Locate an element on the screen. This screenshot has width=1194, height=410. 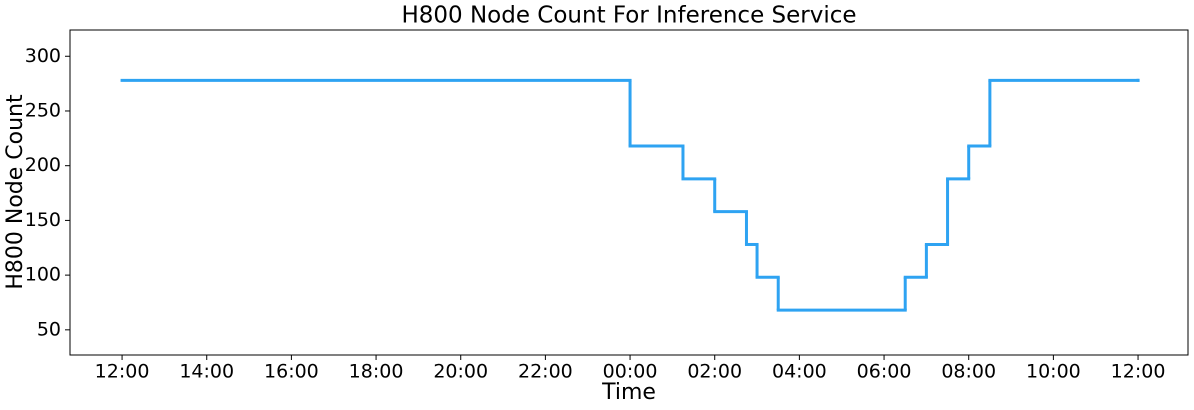
chart-title: H800 Node Count For Inference Service is located at coordinates (628, 16).